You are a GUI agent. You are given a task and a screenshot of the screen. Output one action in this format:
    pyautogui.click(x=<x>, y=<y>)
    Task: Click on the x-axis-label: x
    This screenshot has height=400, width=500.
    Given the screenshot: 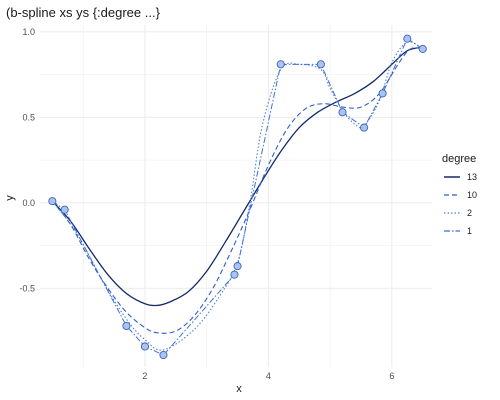 What is the action you would take?
    pyautogui.click(x=239, y=389)
    